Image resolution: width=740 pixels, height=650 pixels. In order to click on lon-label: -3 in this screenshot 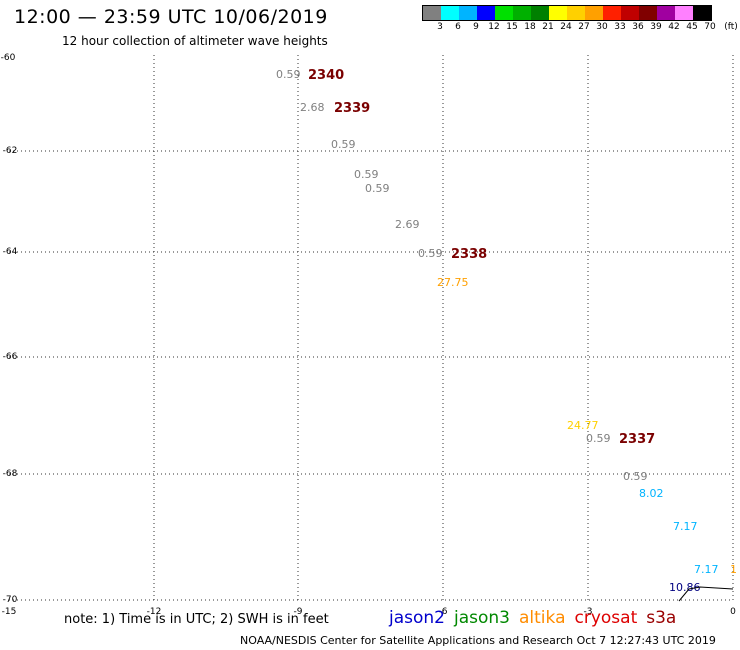, I will do `click(588, 612)`.